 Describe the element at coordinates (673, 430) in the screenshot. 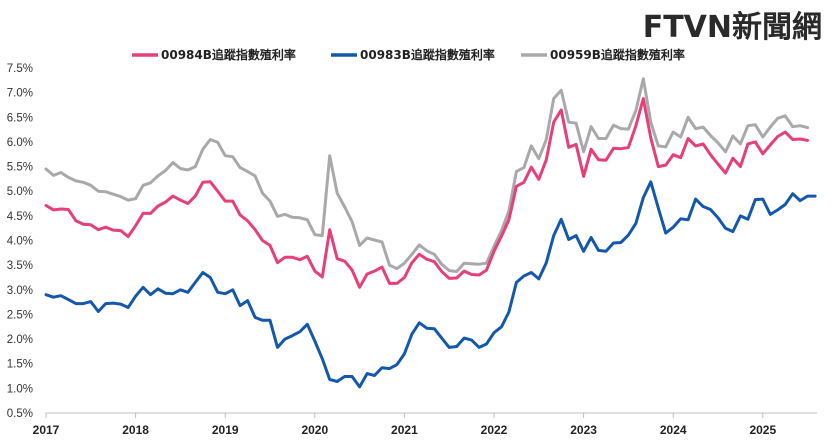

I see `x-tick-label: 2024` at that location.